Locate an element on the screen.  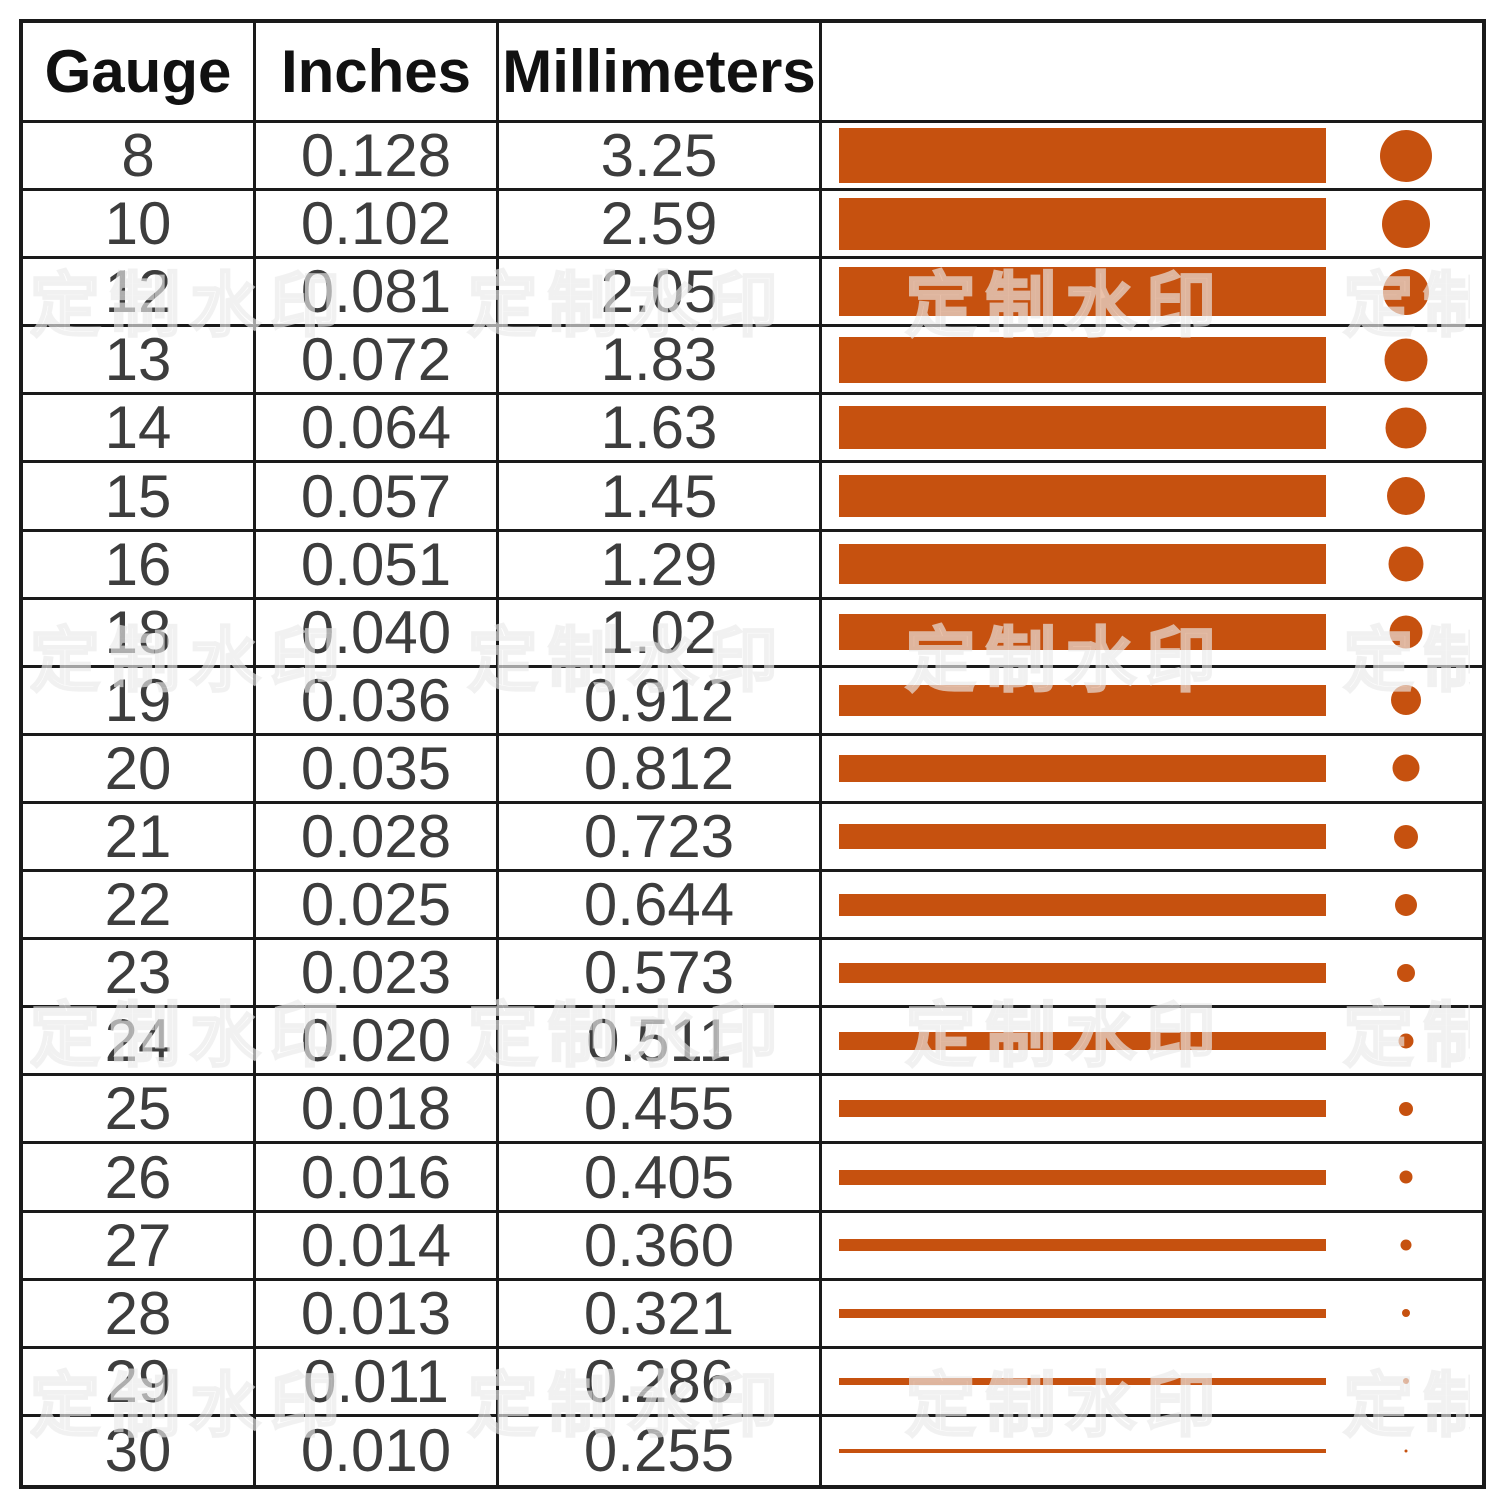
mm-cell: 0.573 is located at coordinates (660, 974).